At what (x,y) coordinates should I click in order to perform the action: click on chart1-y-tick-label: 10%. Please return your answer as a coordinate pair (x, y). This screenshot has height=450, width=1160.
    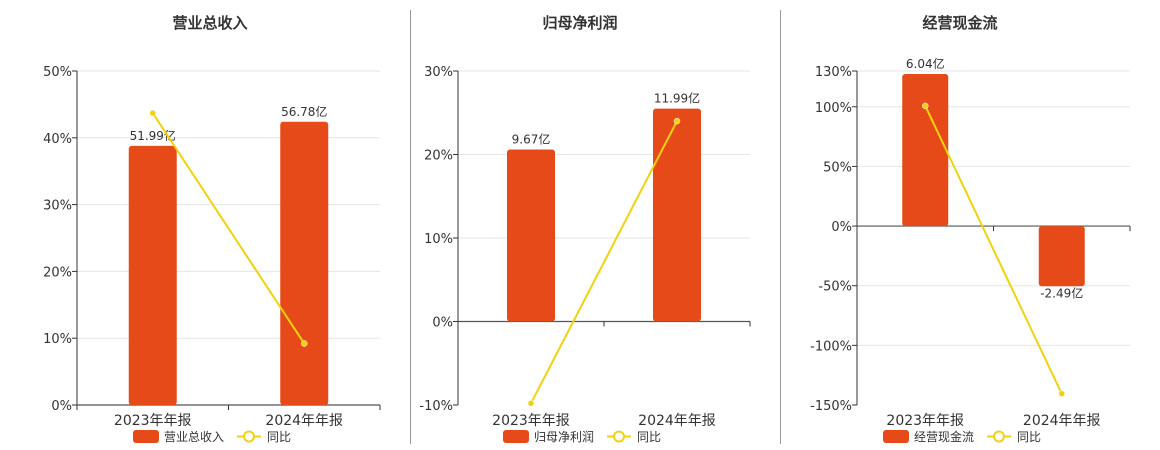
    Looking at the image, I should click on (57, 339).